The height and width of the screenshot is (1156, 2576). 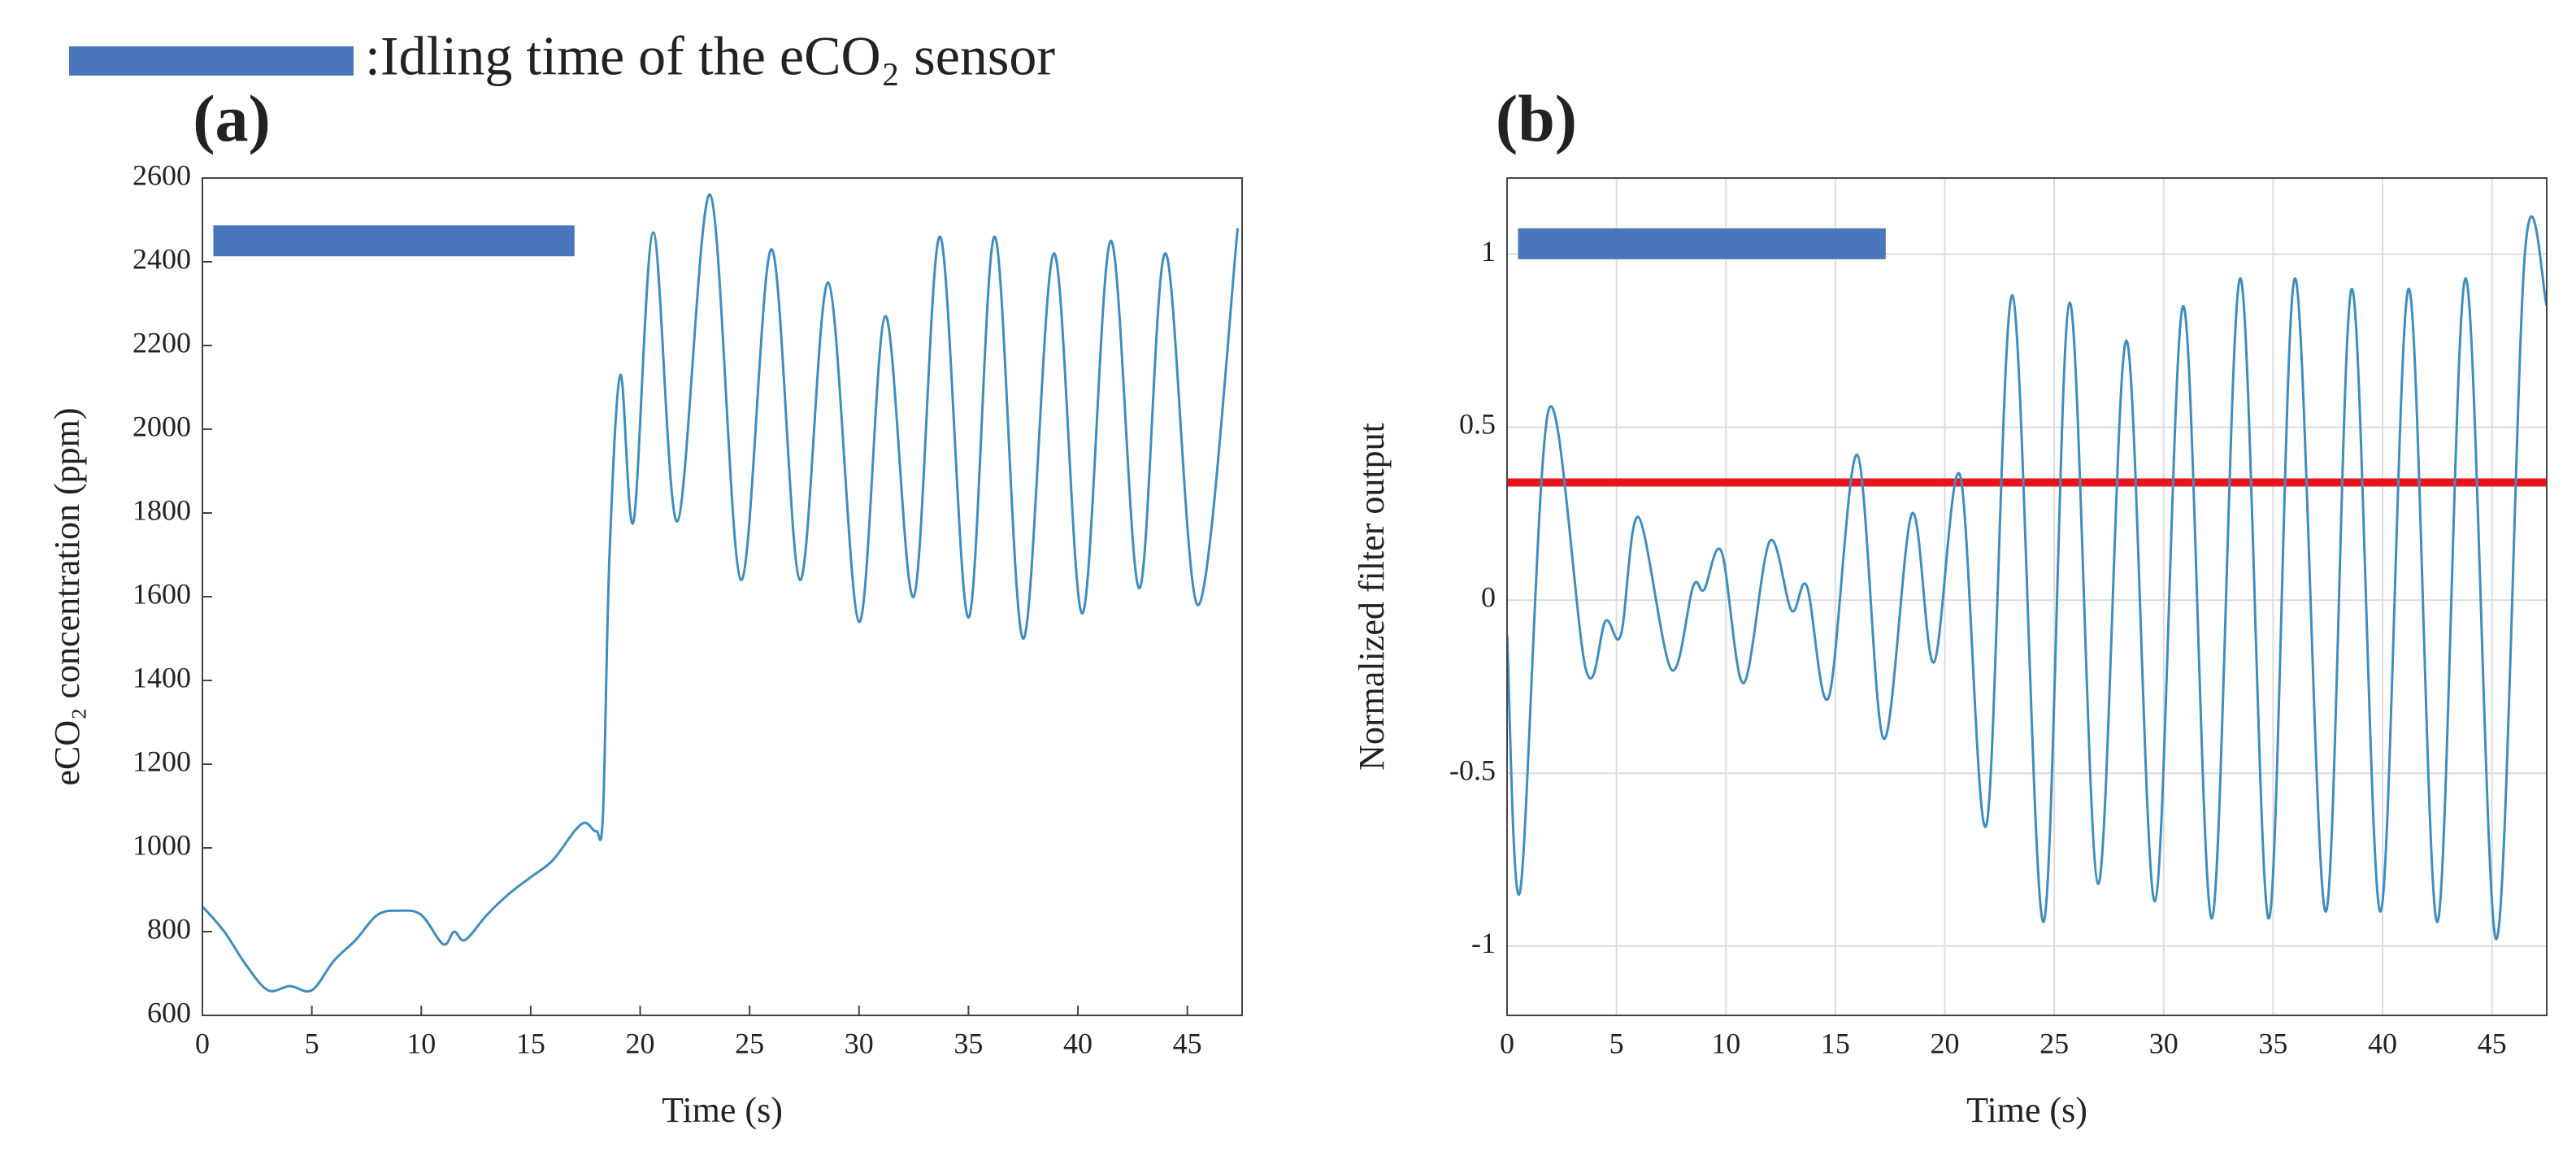 What do you see at coordinates (161, 593) in the screenshot?
I see `y-tick-label: 1600` at bounding box center [161, 593].